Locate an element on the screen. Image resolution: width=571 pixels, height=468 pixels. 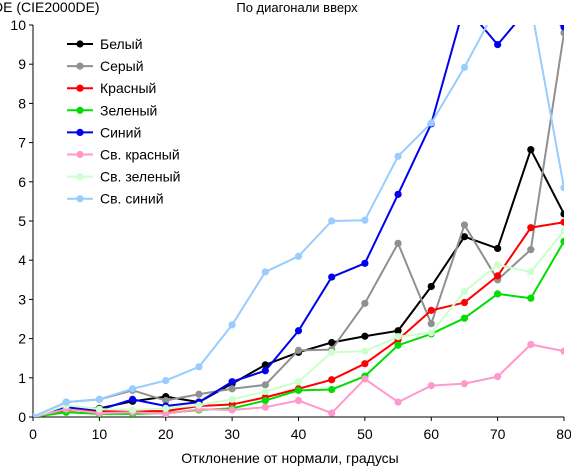
y-tick-label: 5 is located at coordinates (22, 221).